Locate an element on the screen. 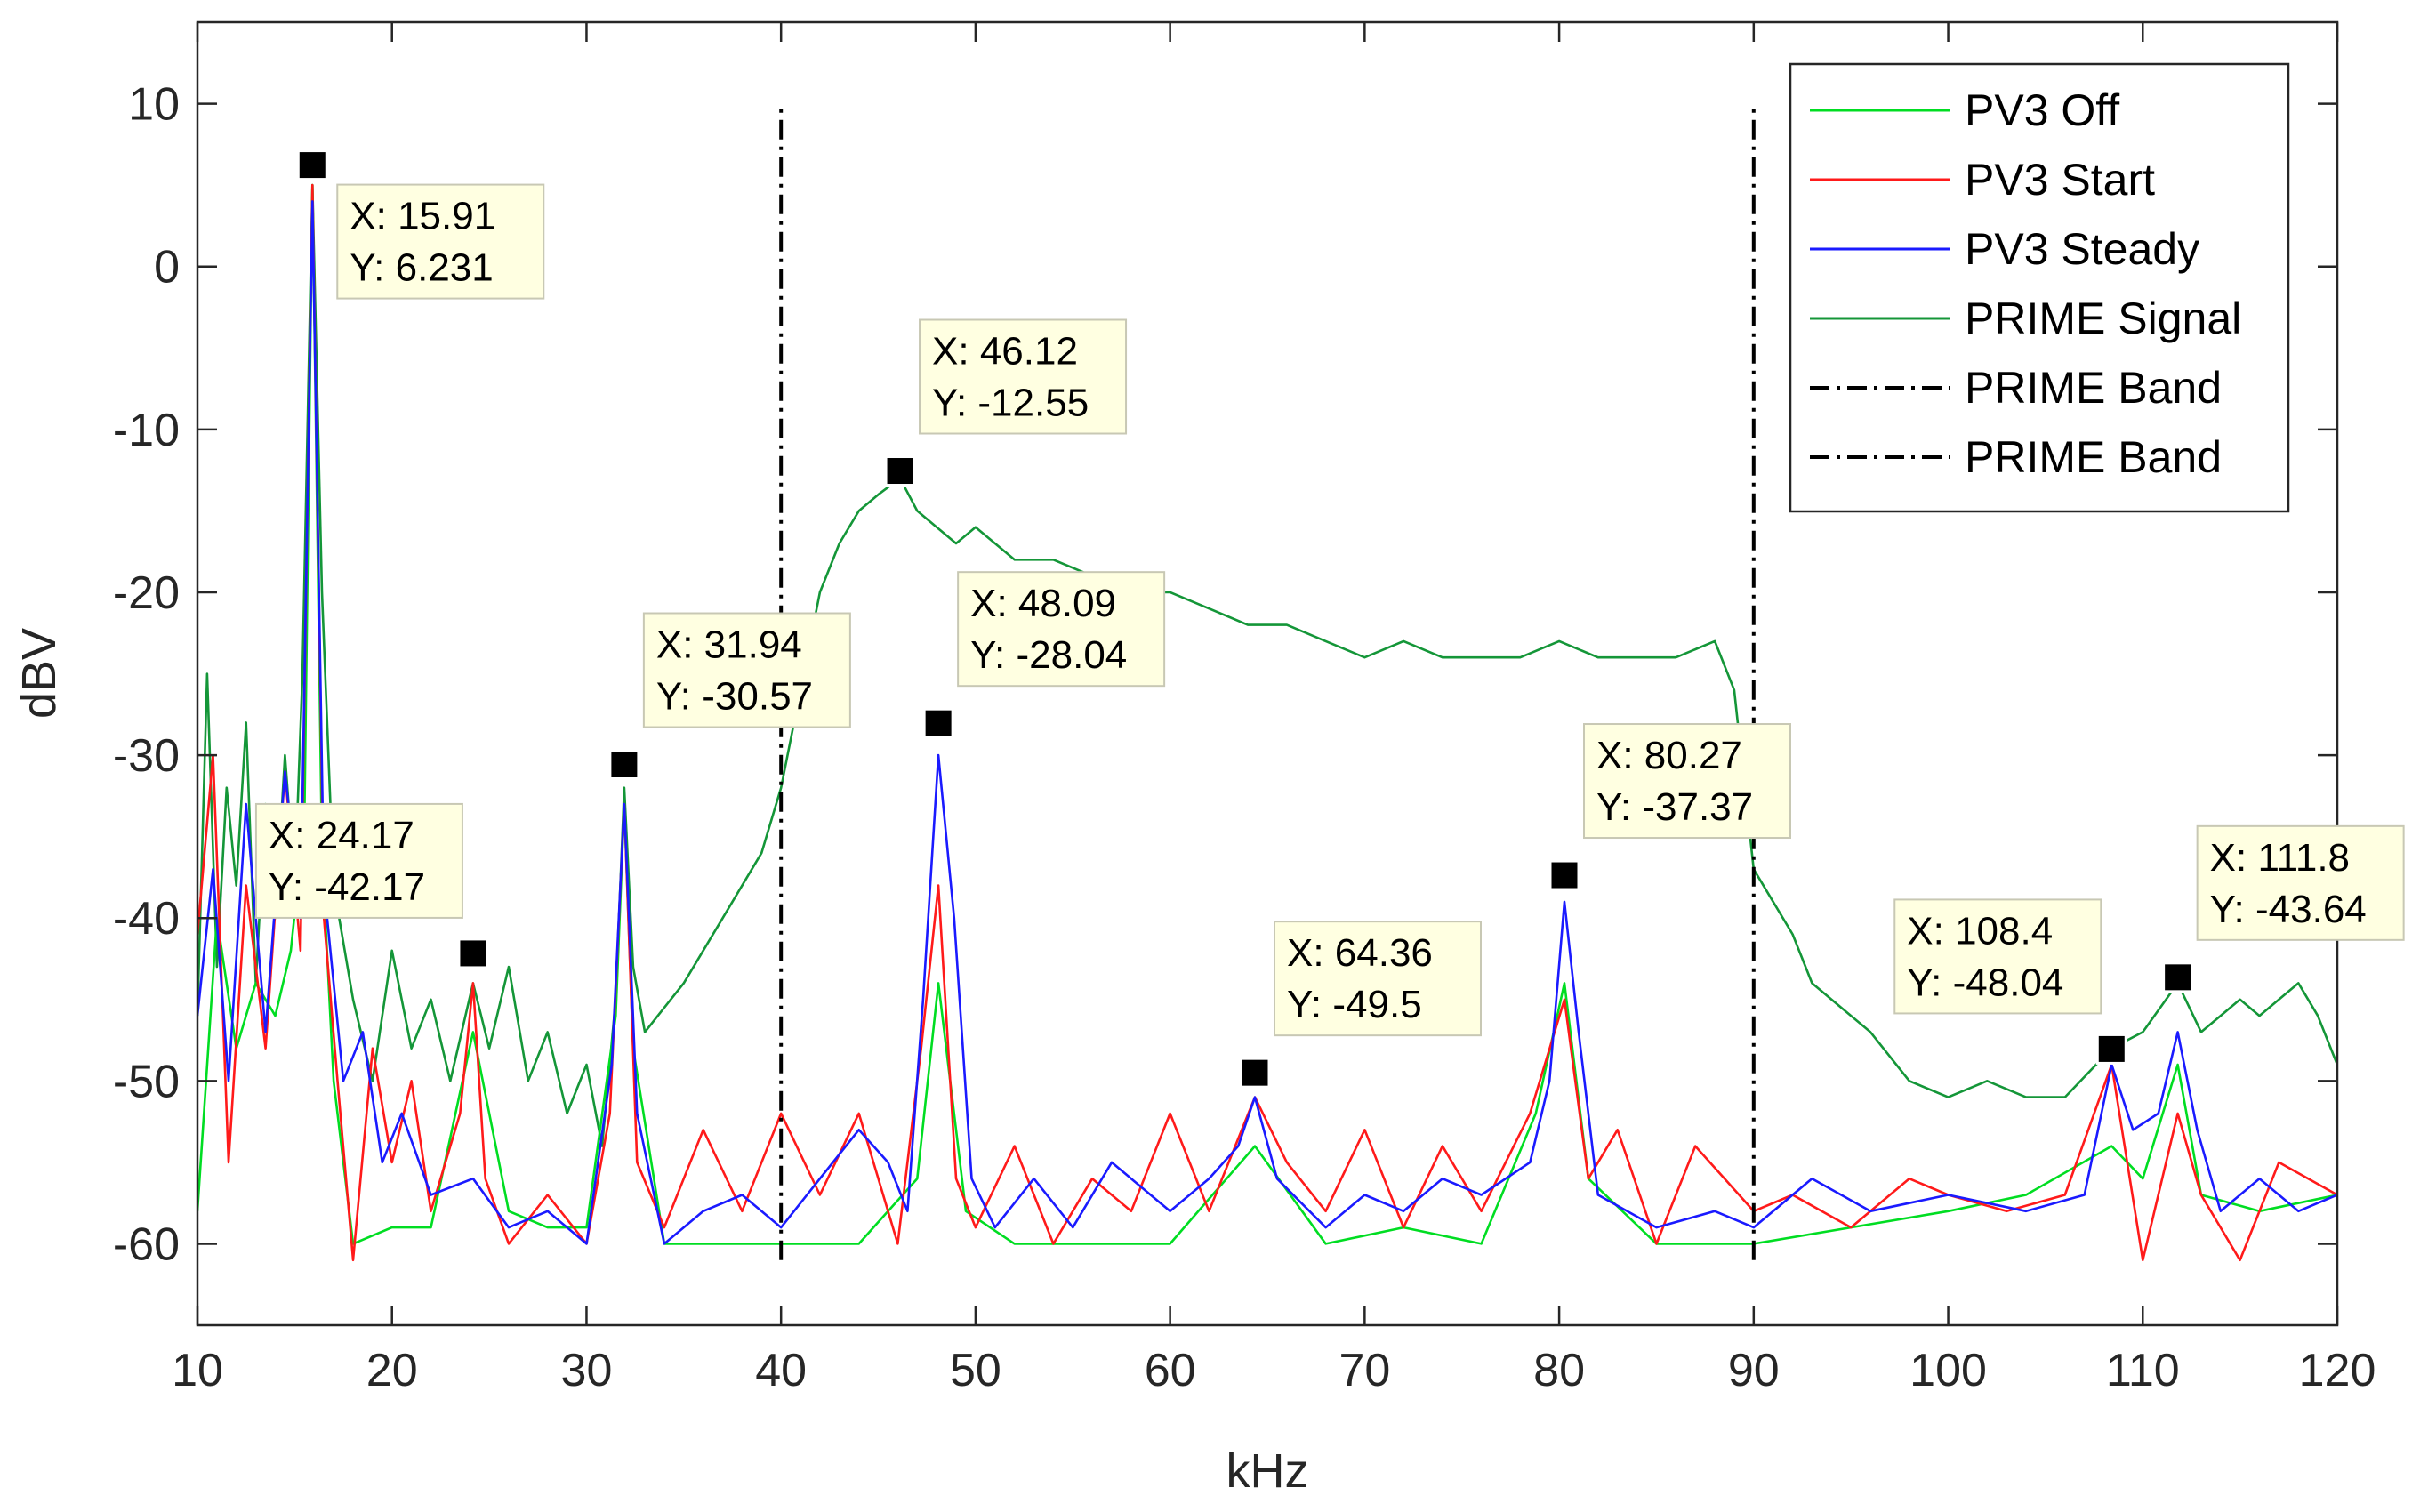 This screenshot has width=2428, height=1512. data-tip-x-text: X: 108.4 is located at coordinates (1980, 931).